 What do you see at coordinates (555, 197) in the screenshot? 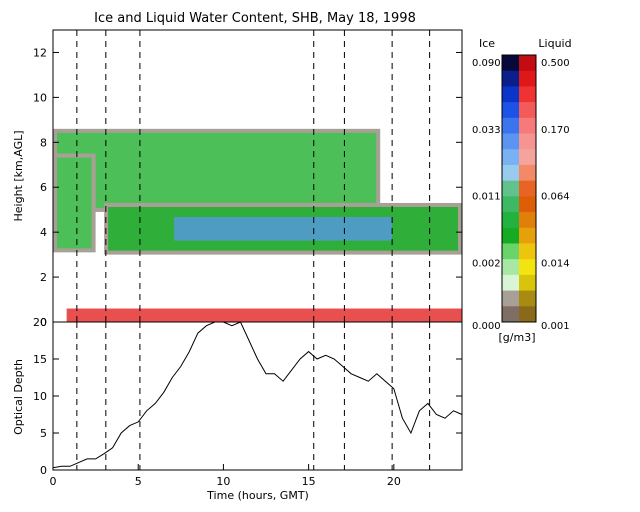
I see `liquid-tick-label: 0.064` at bounding box center [555, 197].